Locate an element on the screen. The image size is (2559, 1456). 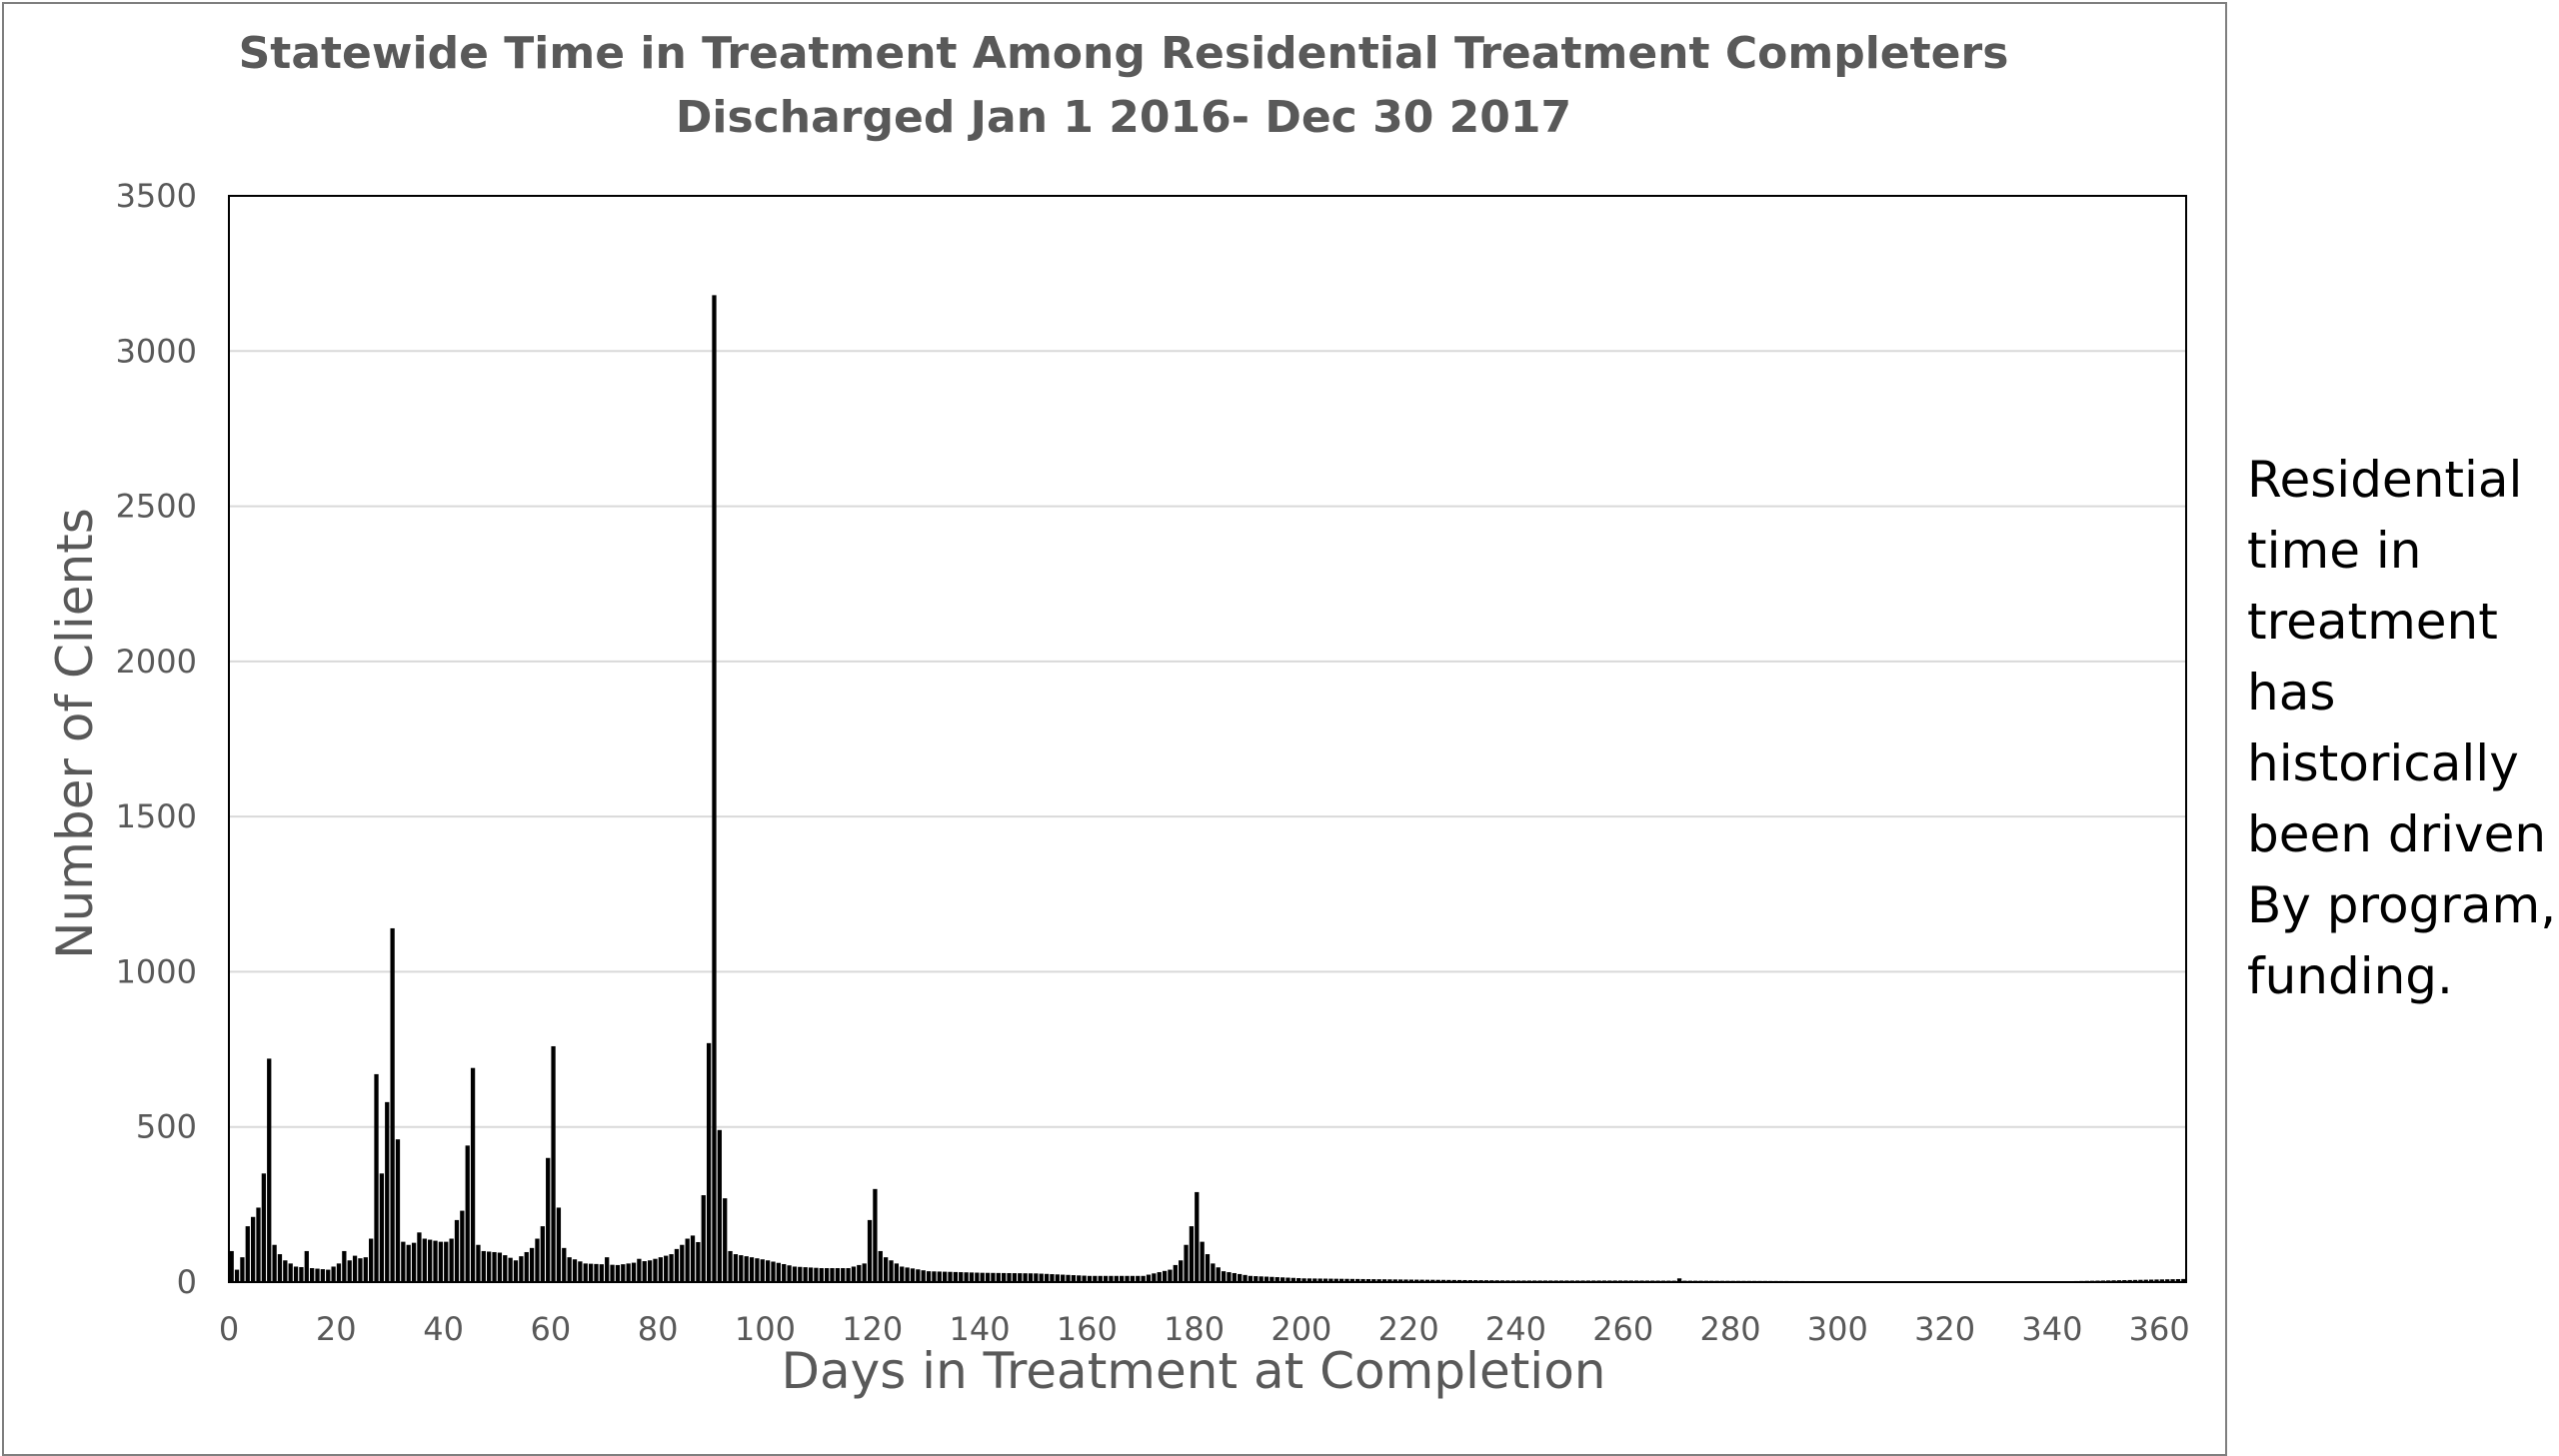
x-tick-label: 240 is located at coordinates (1515, 1329).